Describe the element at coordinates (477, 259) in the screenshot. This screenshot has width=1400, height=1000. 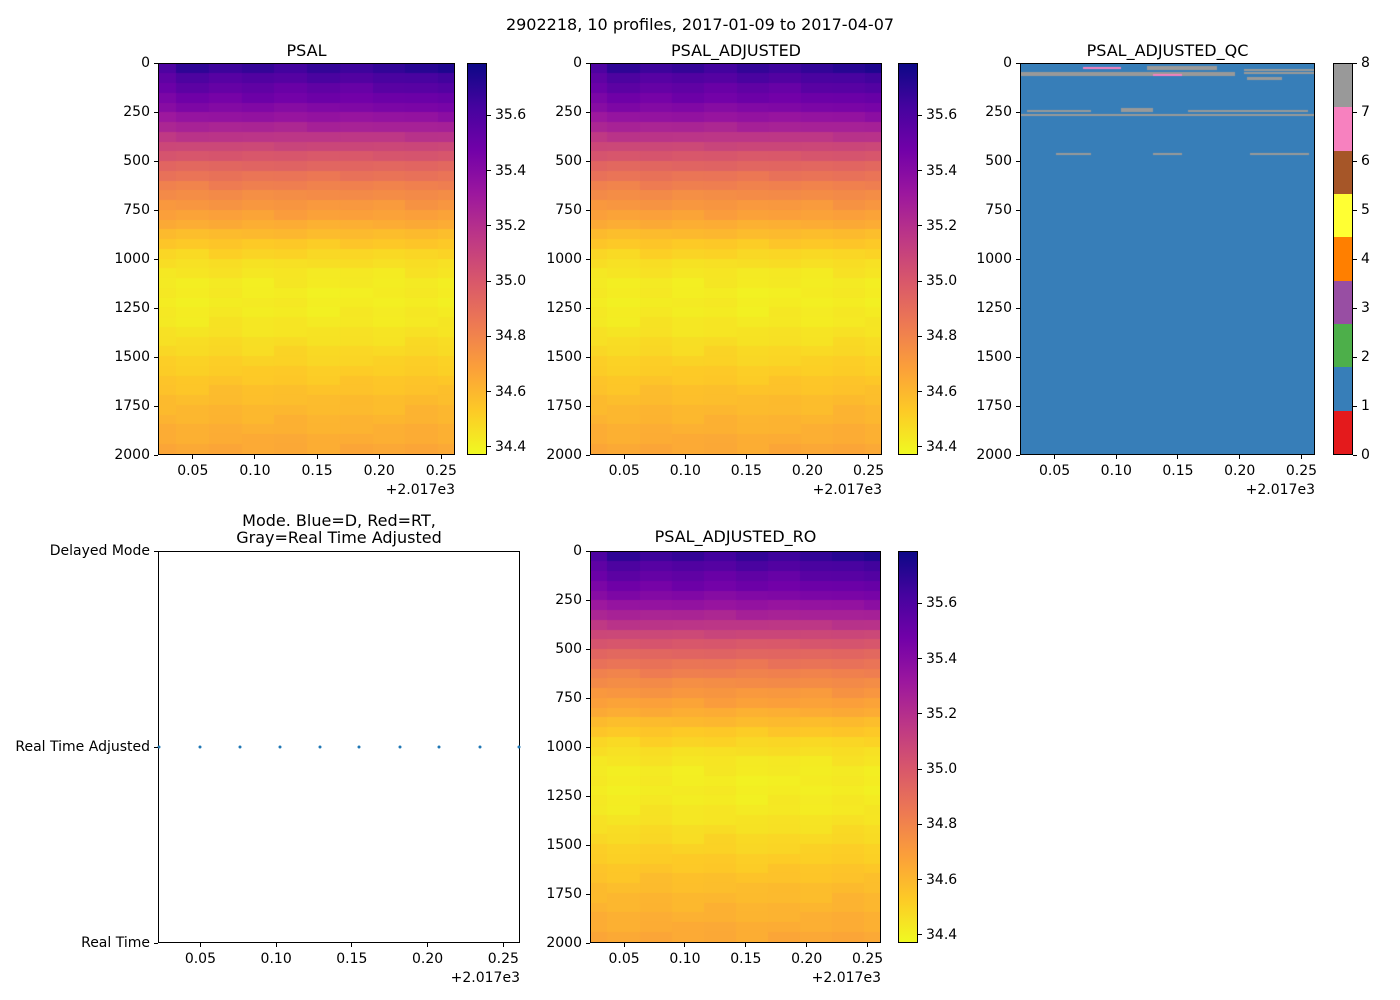
I see `psal-colorbar` at that location.